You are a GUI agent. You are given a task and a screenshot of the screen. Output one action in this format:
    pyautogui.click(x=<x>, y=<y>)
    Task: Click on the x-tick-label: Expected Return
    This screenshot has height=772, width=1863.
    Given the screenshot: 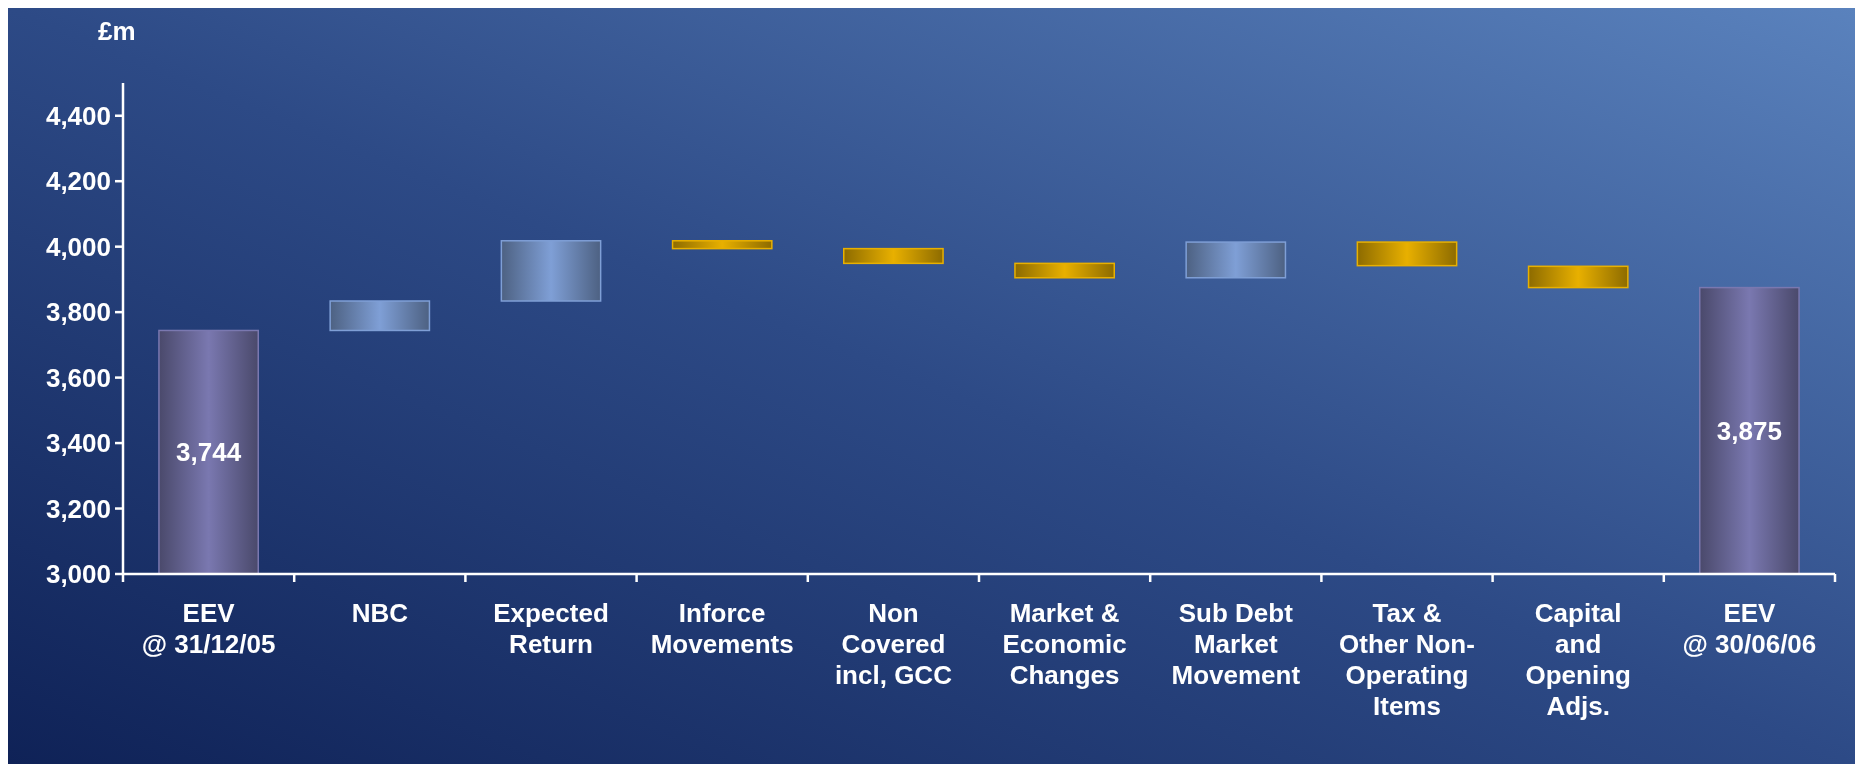 What is the action you would take?
    pyautogui.click(x=551, y=628)
    